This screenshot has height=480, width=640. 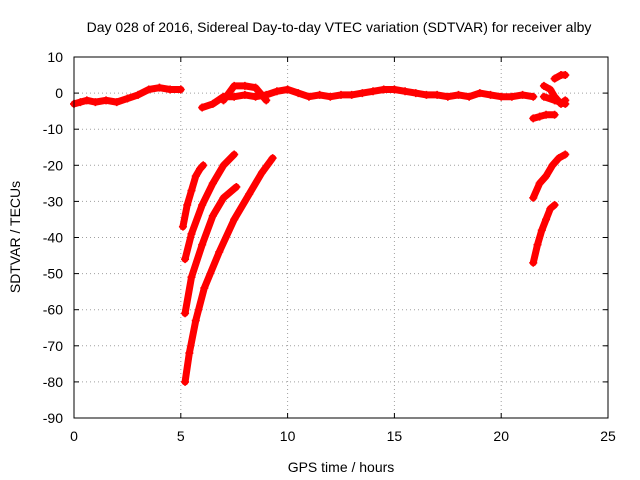 What do you see at coordinates (181, 436) in the screenshot?
I see `x-tick-label: 5` at bounding box center [181, 436].